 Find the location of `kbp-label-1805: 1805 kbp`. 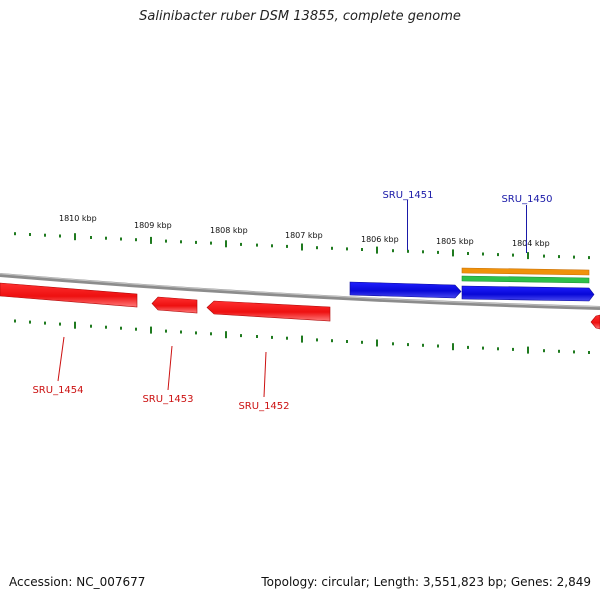

kbp-label-1805: 1805 kbp is located at coordinates (455, 241).